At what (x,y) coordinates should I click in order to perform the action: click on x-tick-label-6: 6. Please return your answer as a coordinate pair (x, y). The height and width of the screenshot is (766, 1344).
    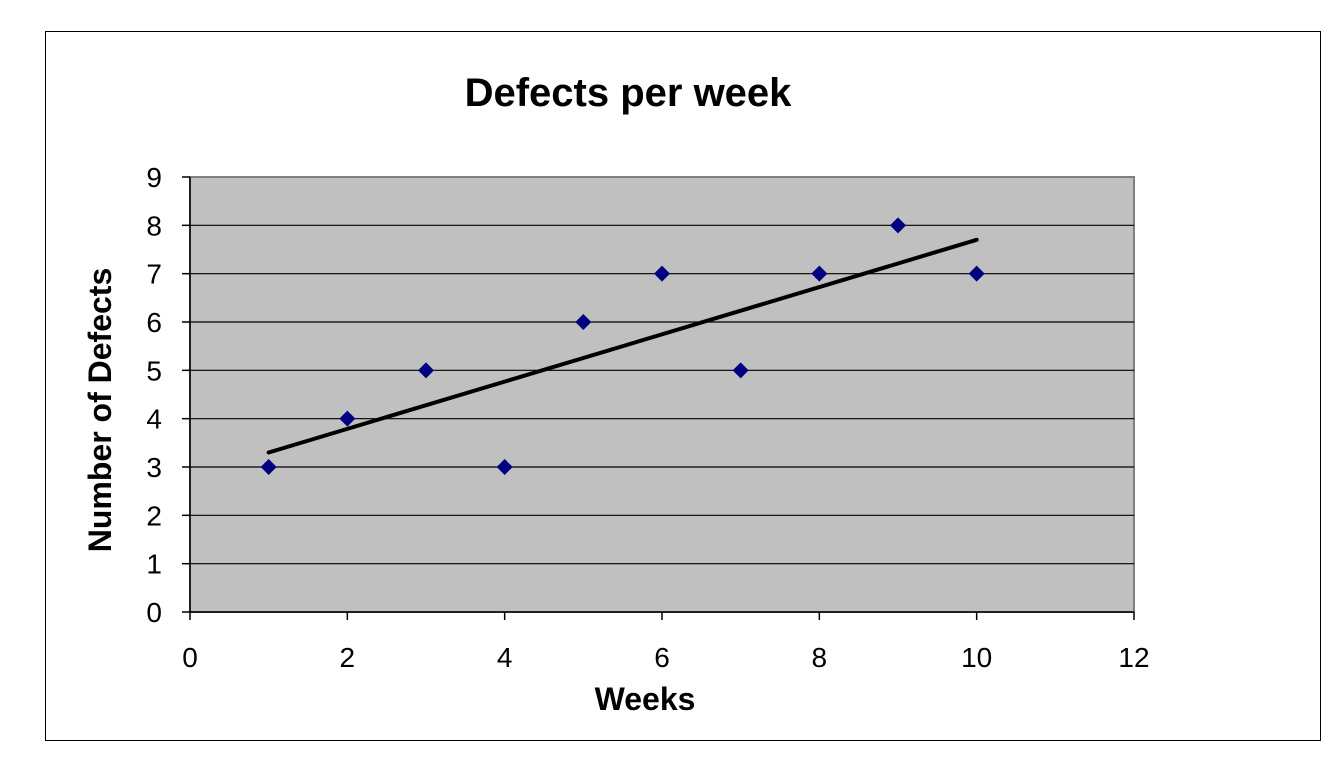
    Looking at the image, I should click on (662, 657).